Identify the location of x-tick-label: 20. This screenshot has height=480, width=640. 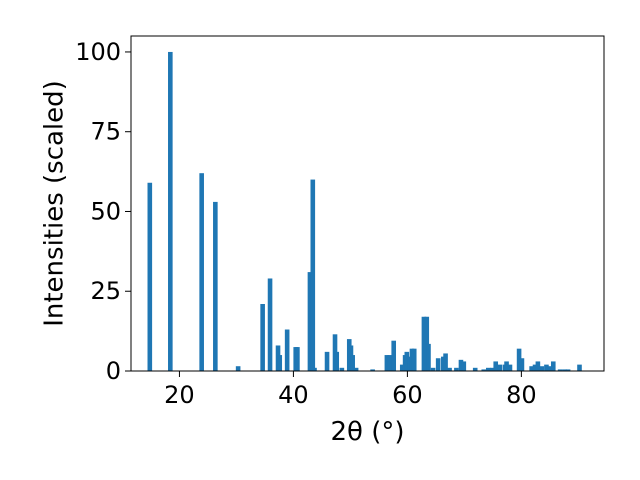
(179, 395).